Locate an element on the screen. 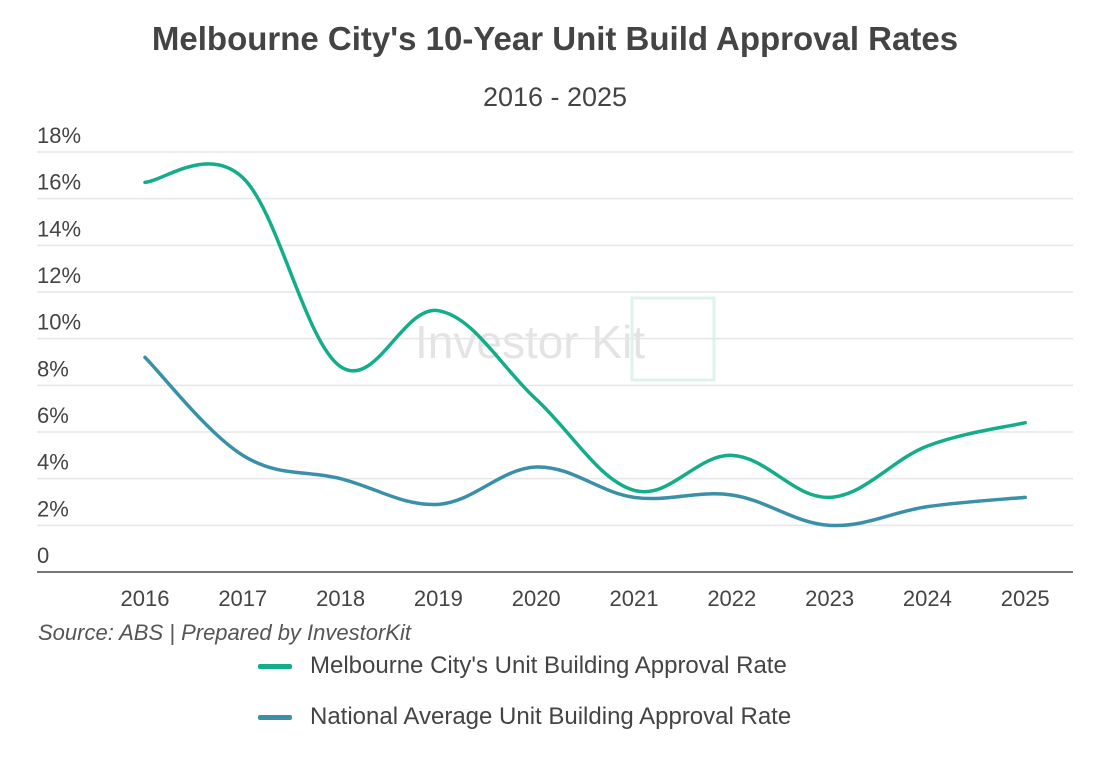 This screenshot has height=759, width=1110. x-tick-label: 2025 is located at coordinates (1025, 598).